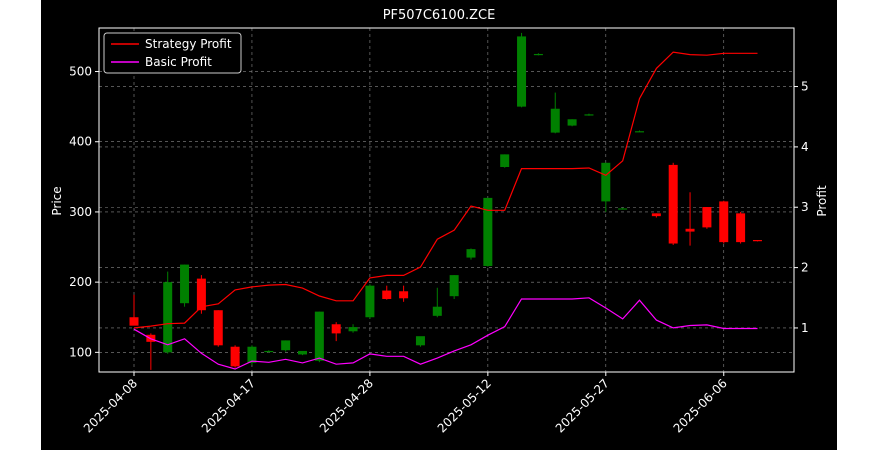 The image size is (878, 450). I want to click on right-tick-label-4: 4, so click(805, 147).